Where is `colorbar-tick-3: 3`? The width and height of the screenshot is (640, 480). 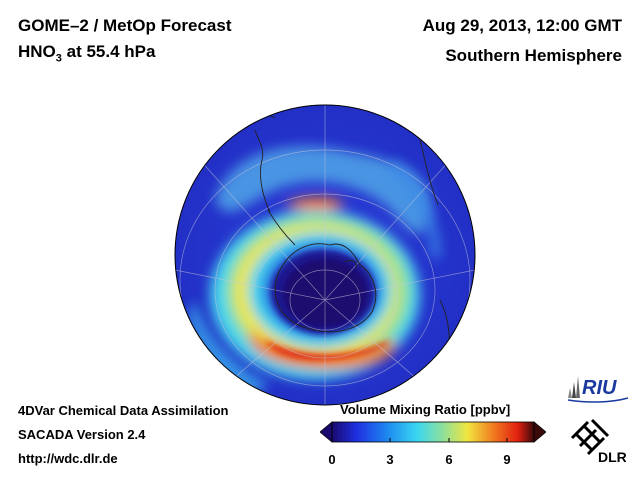 colorbar-tick-3: 3 is located at coordinates (390, 459).